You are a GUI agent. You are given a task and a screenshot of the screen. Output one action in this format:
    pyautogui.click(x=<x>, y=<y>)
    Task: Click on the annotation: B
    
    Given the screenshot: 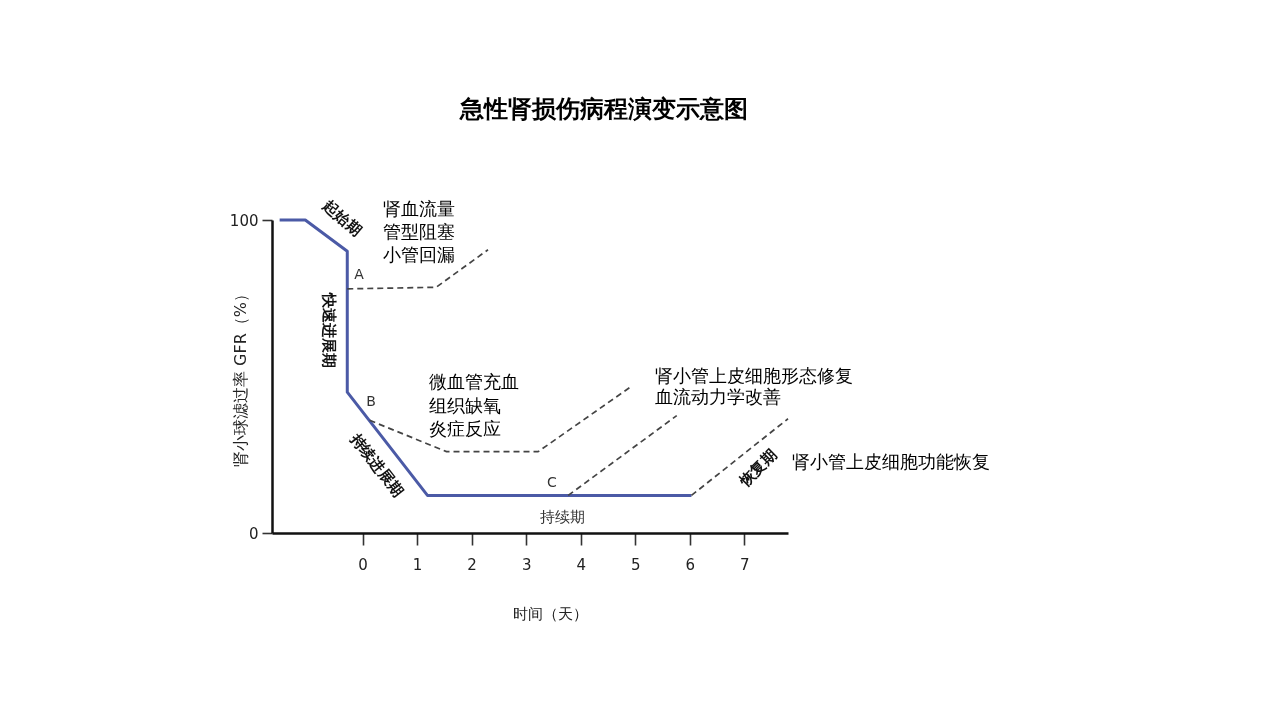 What is the action you would take?
    pyautogui.click(x=371, y=401)
    